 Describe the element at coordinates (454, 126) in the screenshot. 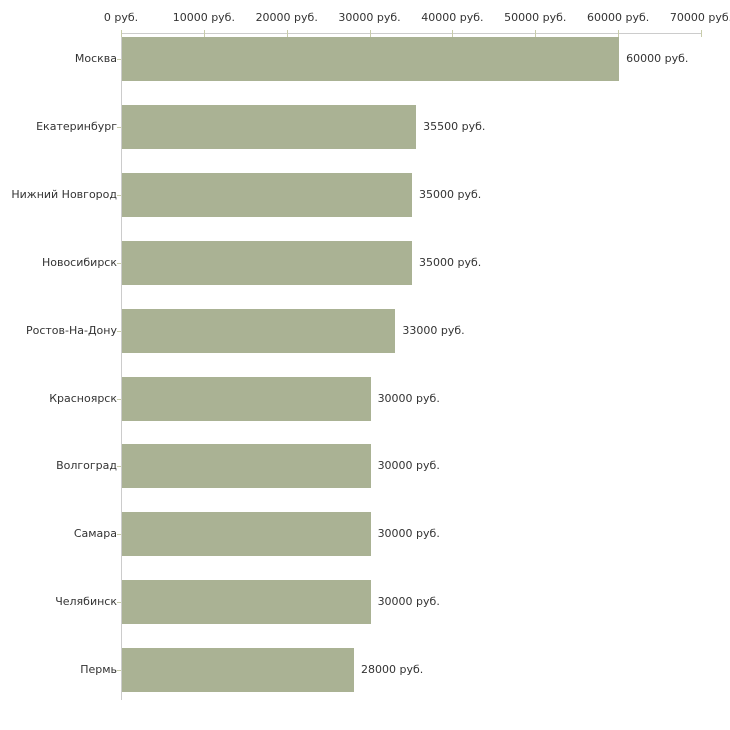

I see `bar-value-label: 35500 руб.` at that location.